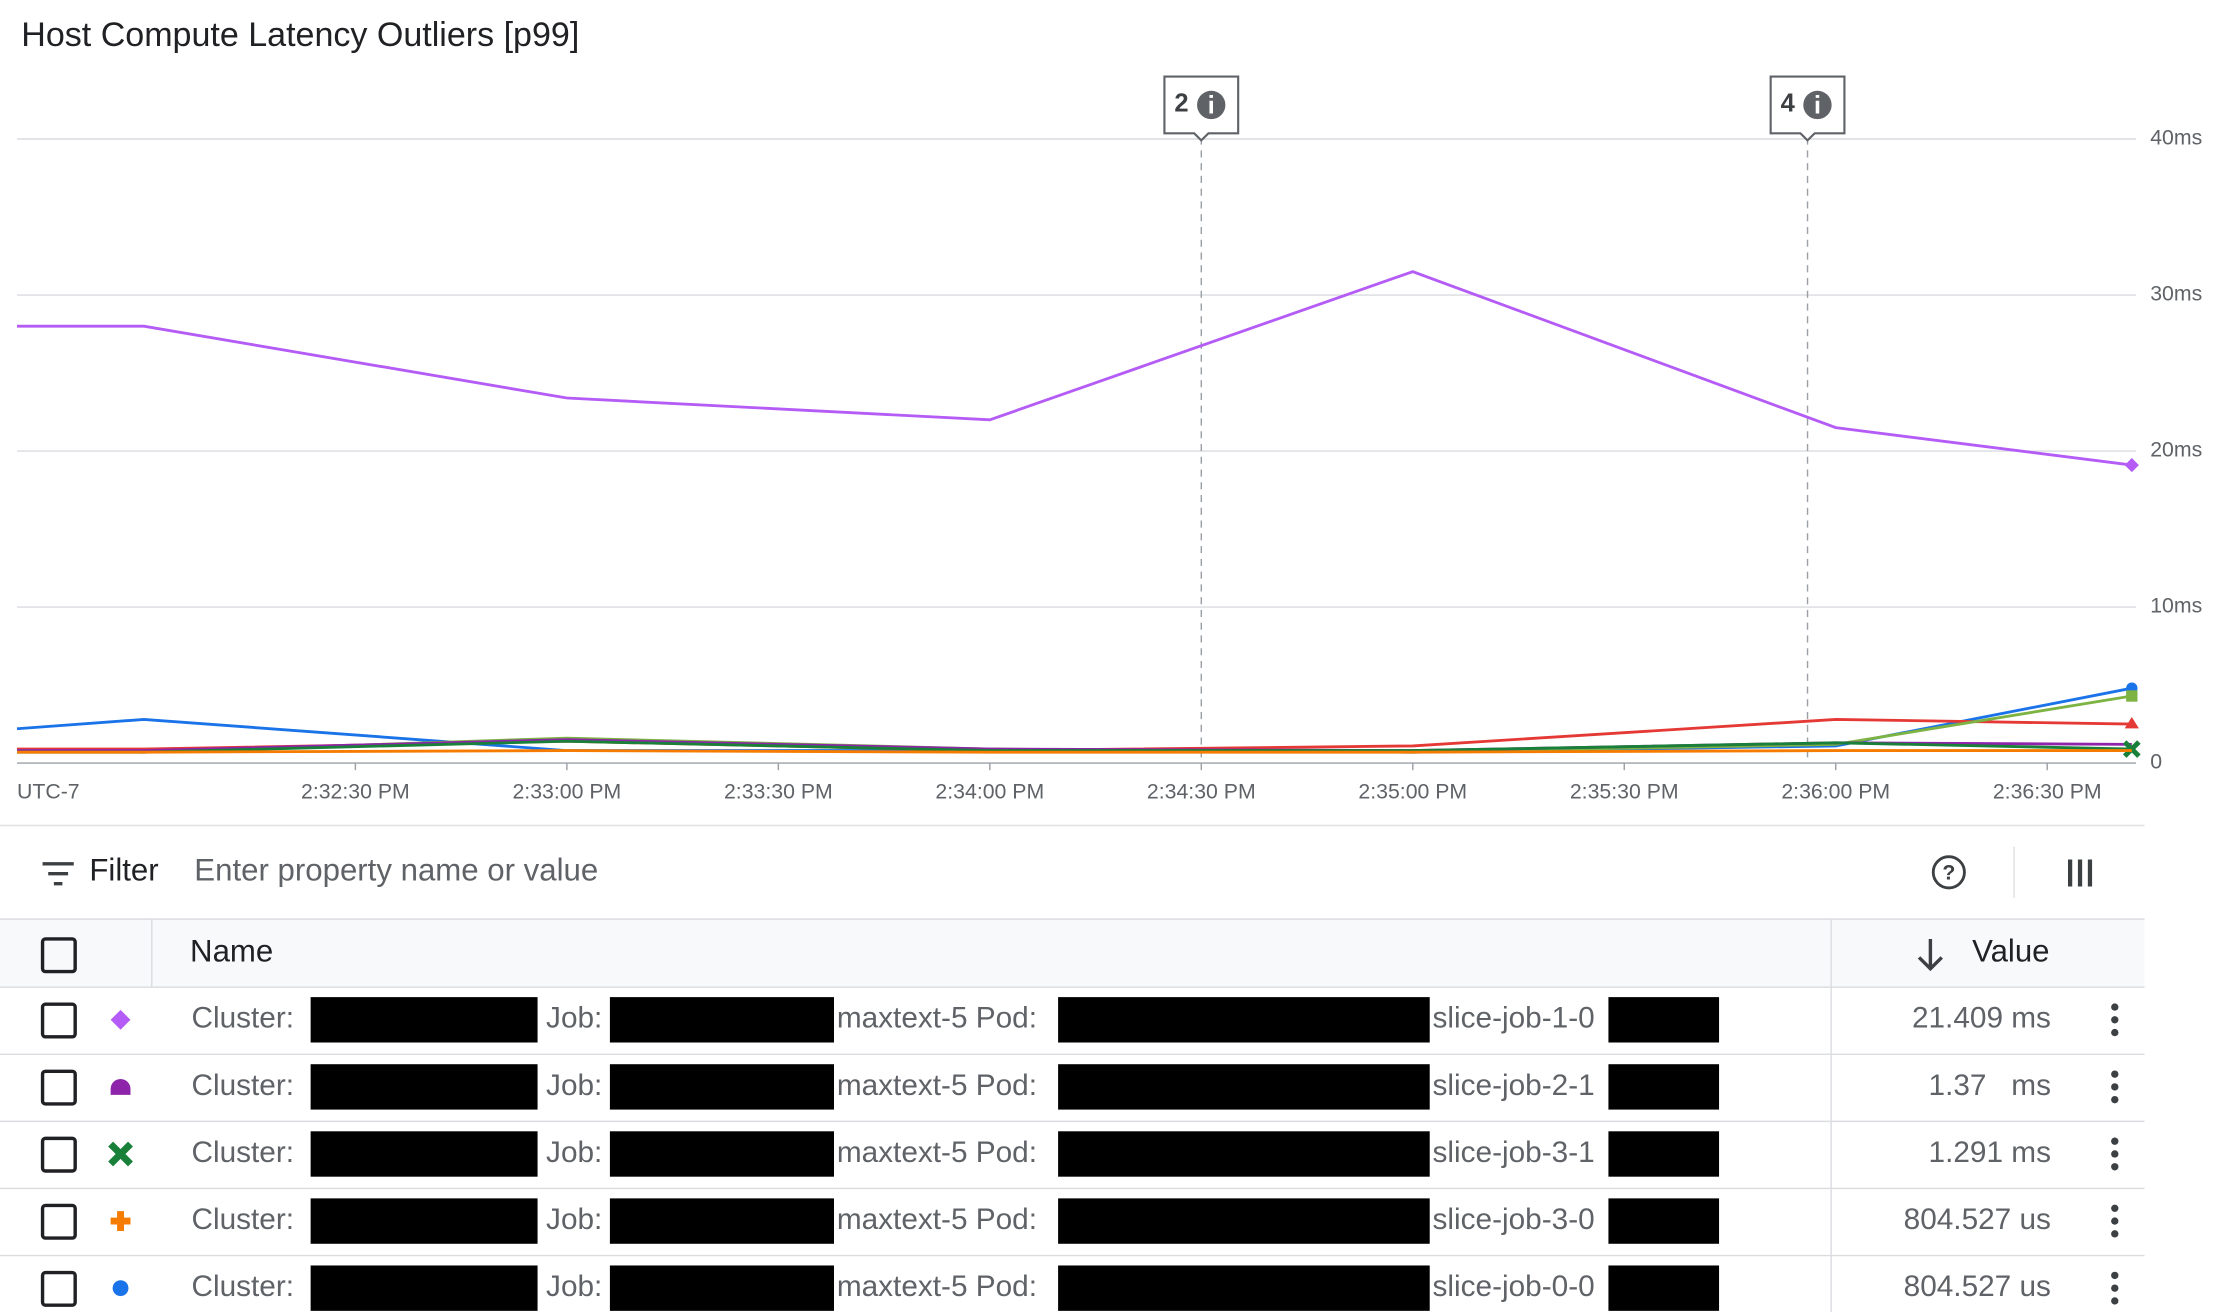 This screenshot has width=2224, height=1312. Describe the element at coordinates (2156, 762) in the screenshot. I see `y-tick-label: 0` at that location.